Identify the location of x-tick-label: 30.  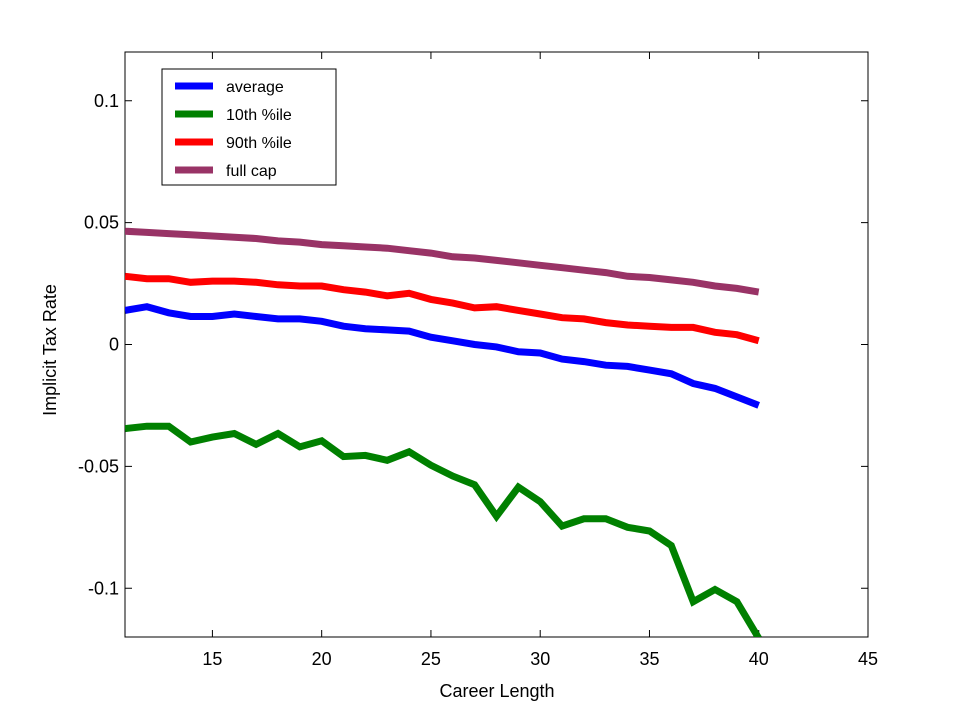
(540, 659).